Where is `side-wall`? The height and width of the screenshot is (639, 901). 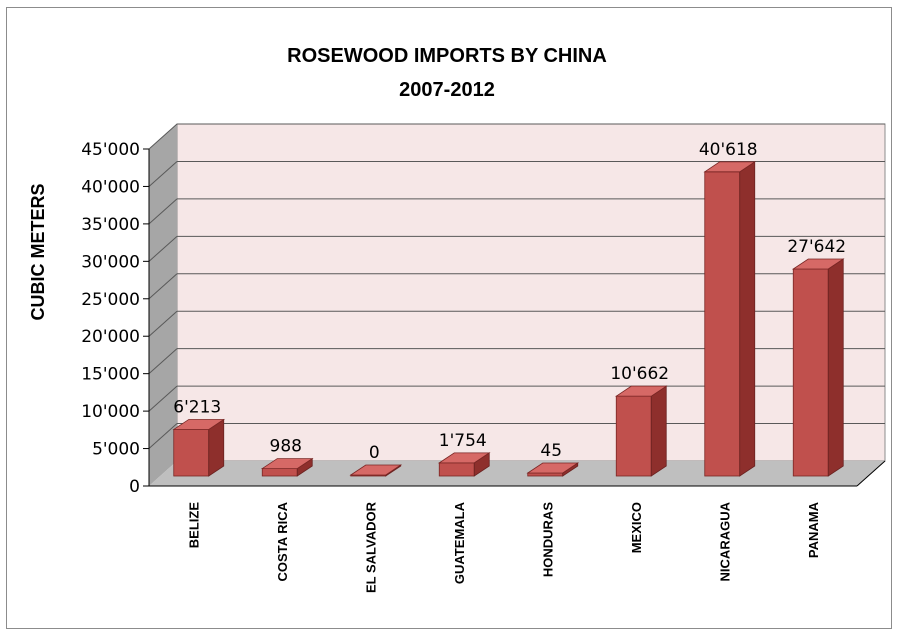
side-wall is located at coordinates (163, 305).